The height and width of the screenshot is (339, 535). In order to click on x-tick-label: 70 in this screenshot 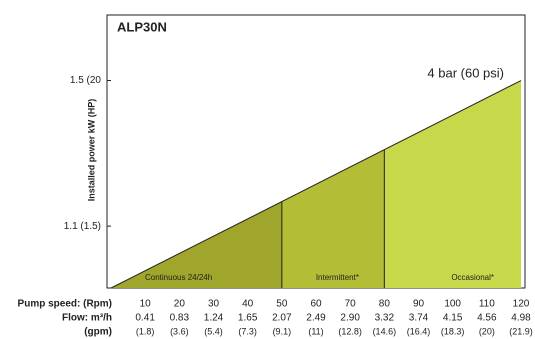, I will do `click(351, 304)`.